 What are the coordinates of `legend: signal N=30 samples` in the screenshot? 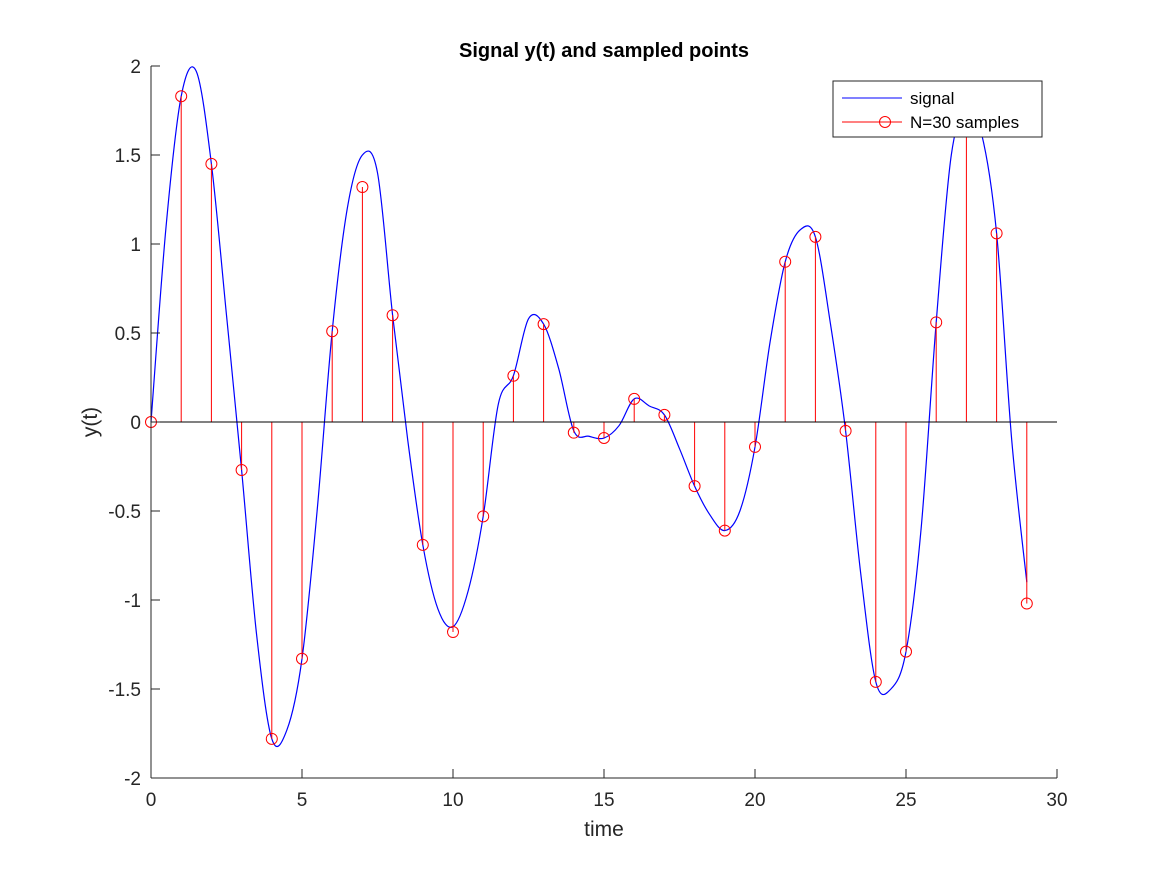 It's located at (937, 109).